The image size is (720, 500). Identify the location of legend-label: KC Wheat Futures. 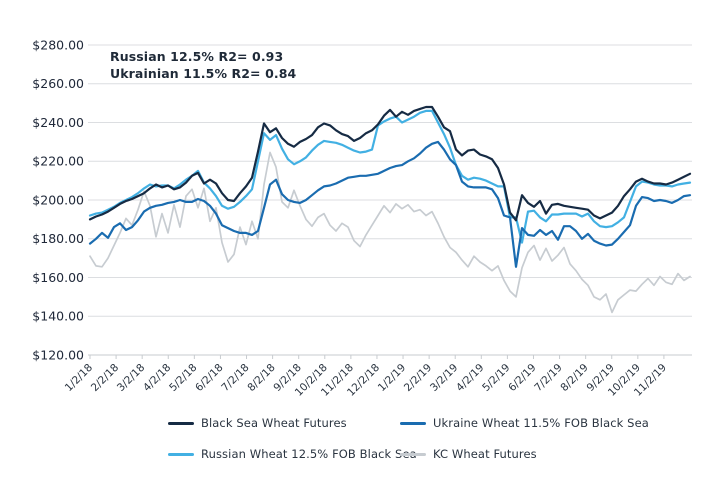
(485, 454).